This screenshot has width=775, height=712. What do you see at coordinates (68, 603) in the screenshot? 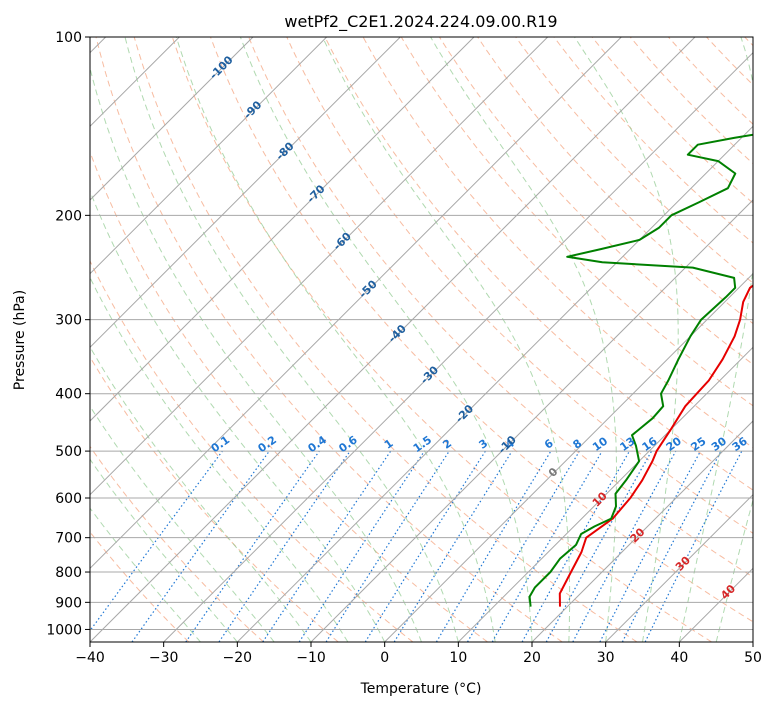
I see `y-tick-label: 900` at bounding box center [68, 603].